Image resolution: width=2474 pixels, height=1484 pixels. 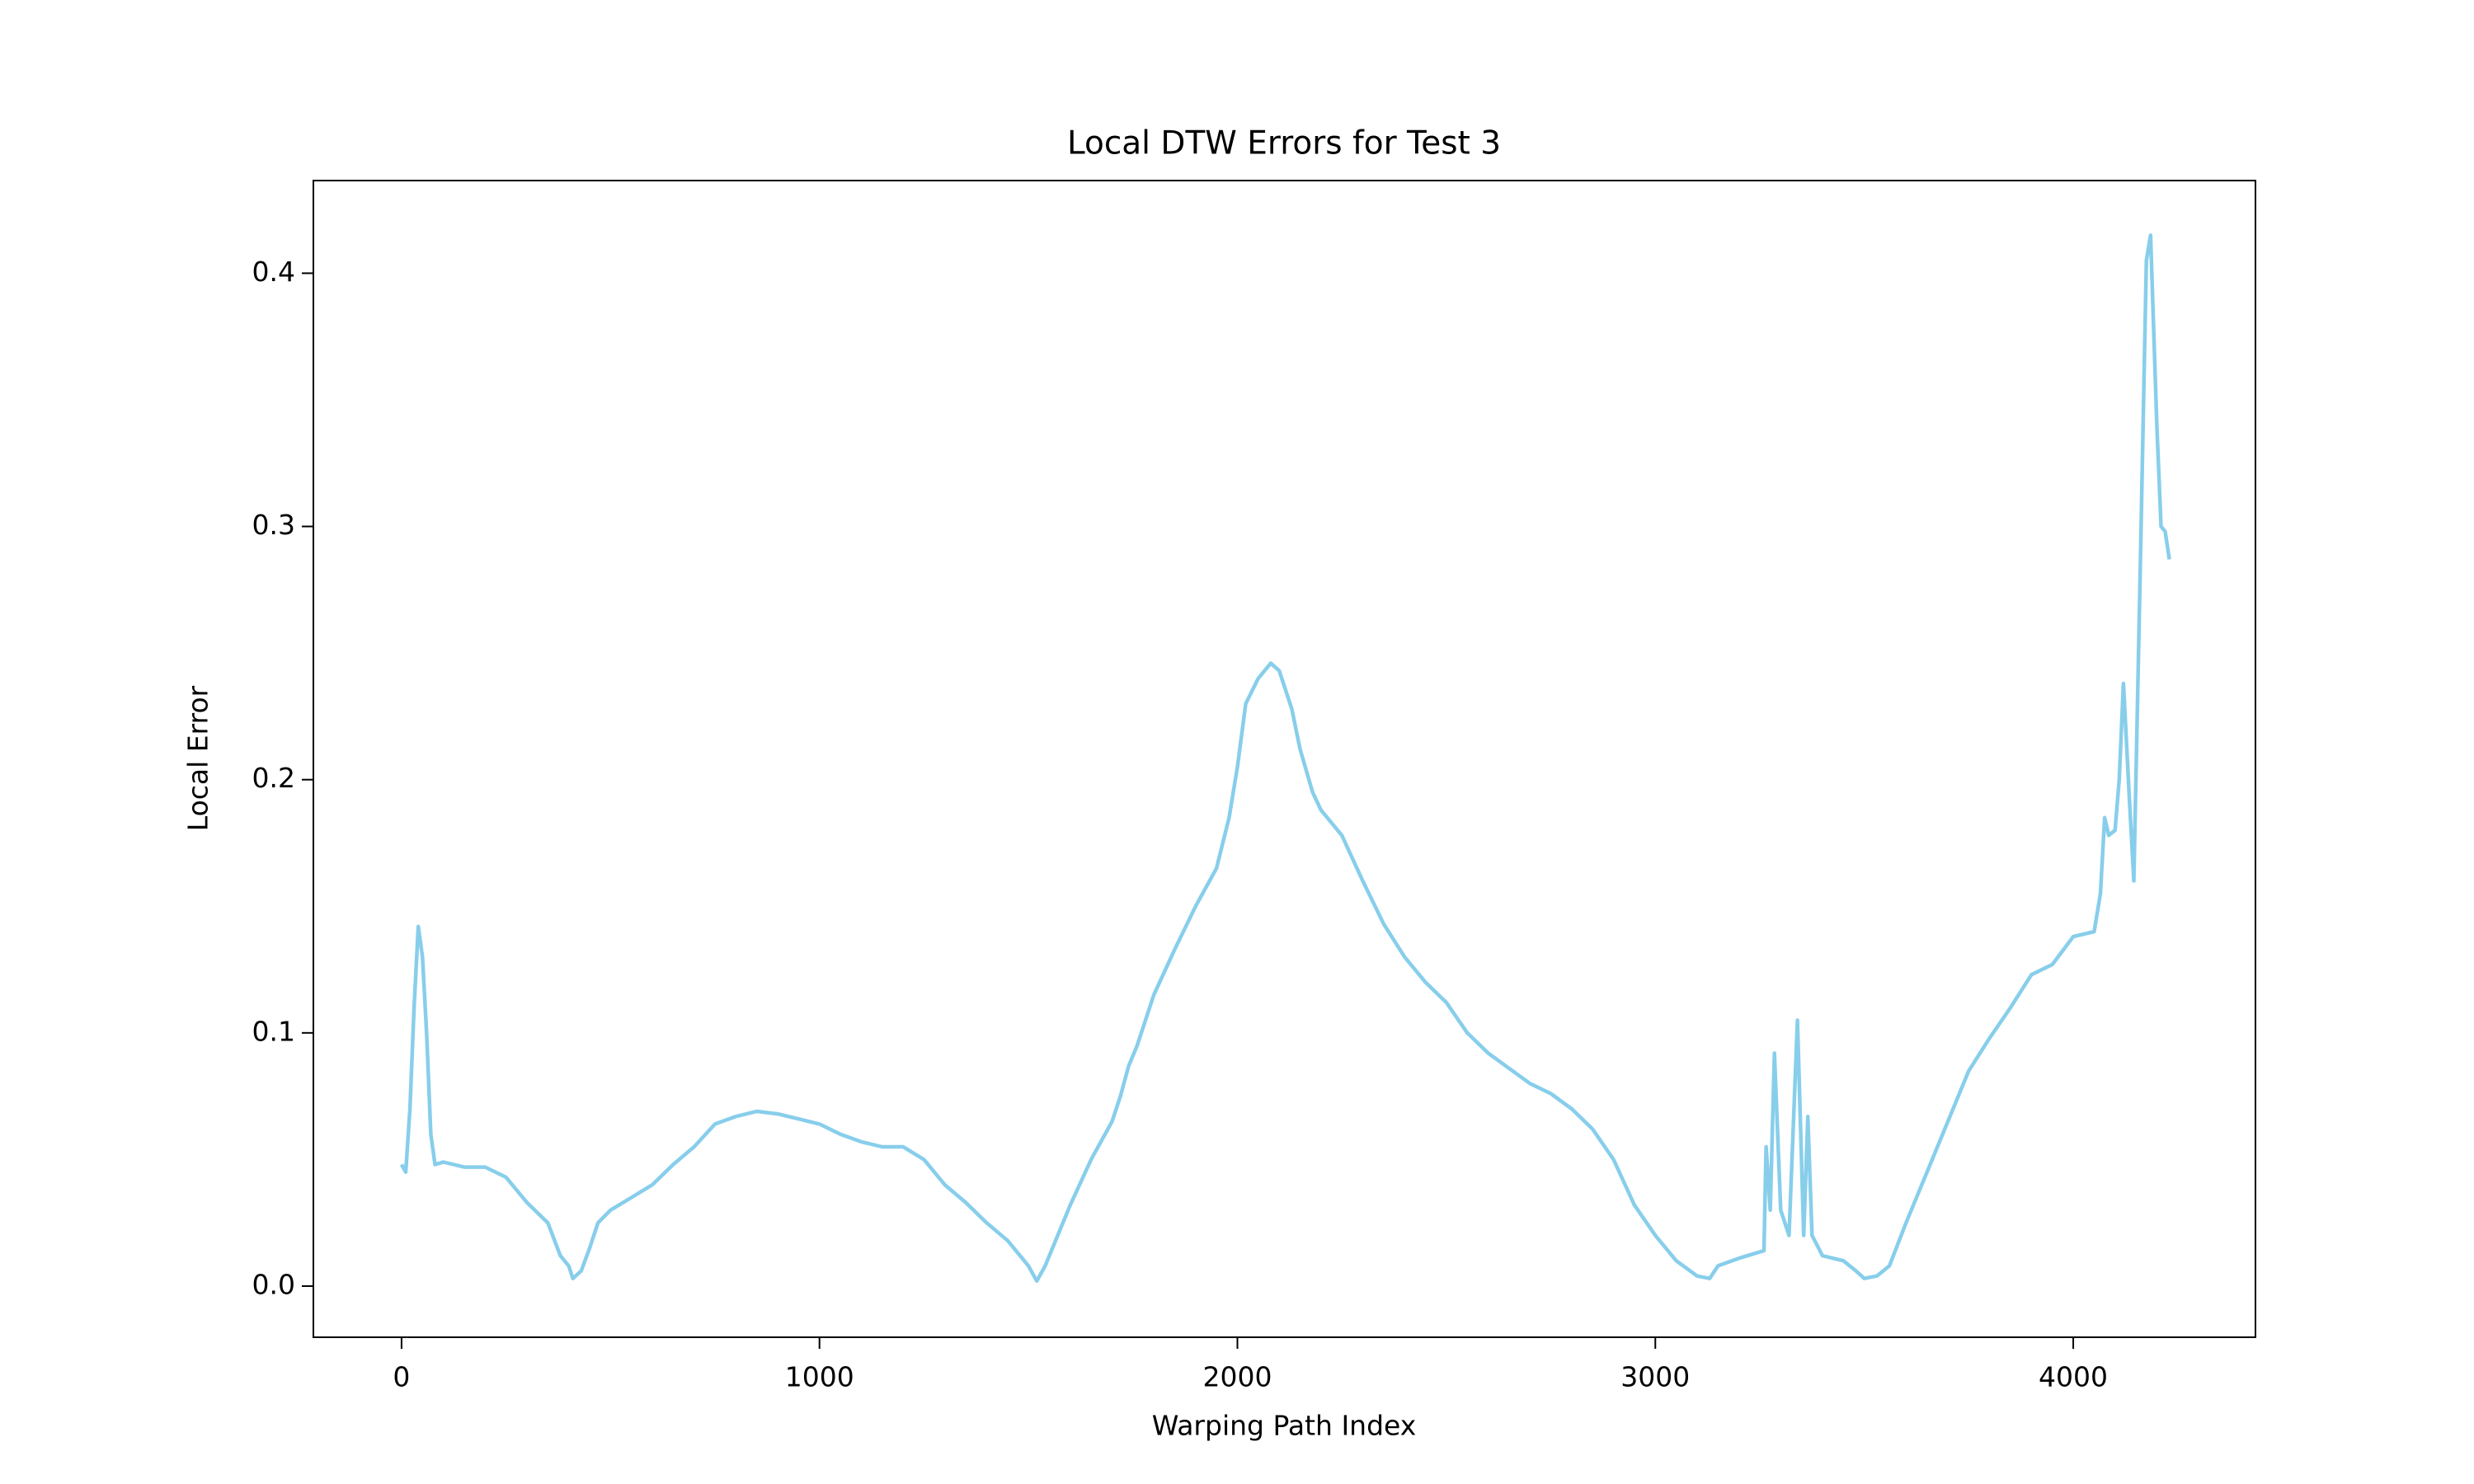 I want to click on x-axis-label: Warping Path Index, so click(x=1284, y=1426).